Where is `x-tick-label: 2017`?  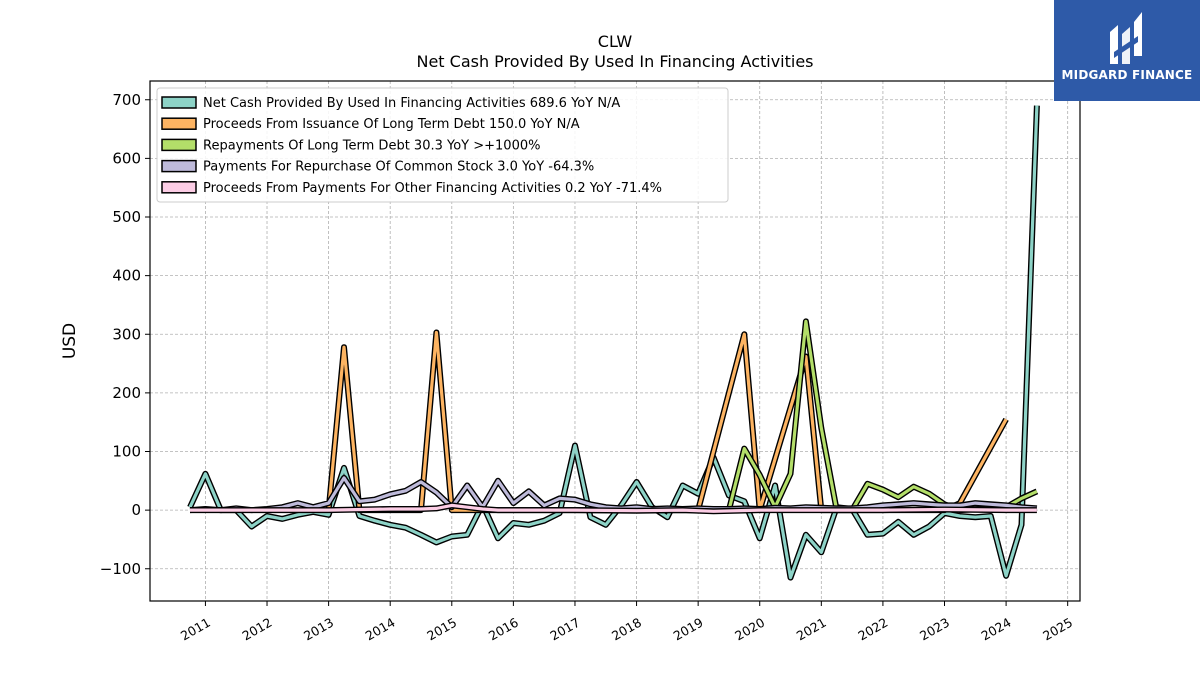
x-tick-label: 2017 is located at coordinates (564, 629).